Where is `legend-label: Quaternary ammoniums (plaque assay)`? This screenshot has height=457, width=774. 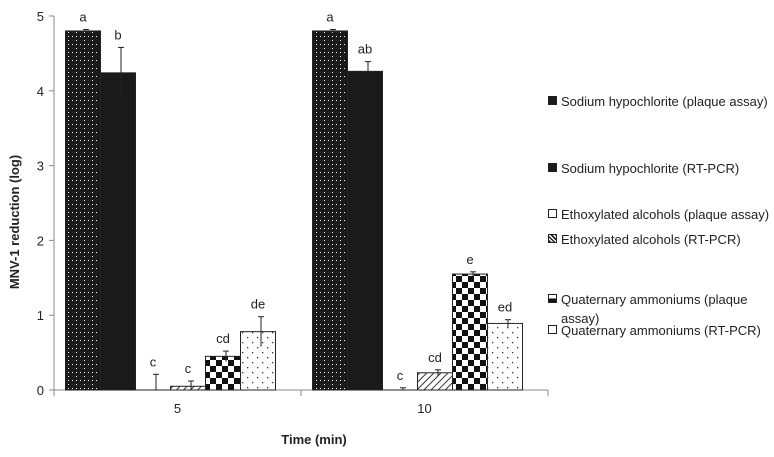
legend-label: Quaternary ammoniums (plaque assay) is located at coordinates (654, 309).